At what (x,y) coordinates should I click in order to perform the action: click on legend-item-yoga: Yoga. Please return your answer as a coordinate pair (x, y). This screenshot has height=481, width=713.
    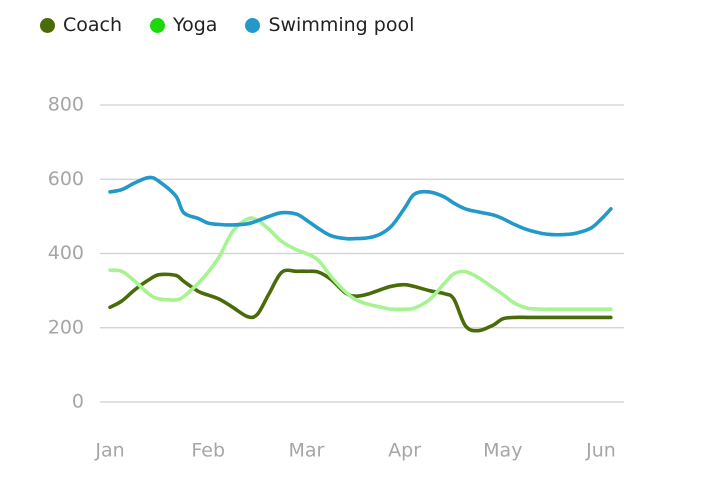
    Looking at the image, I should click on (183, 25).